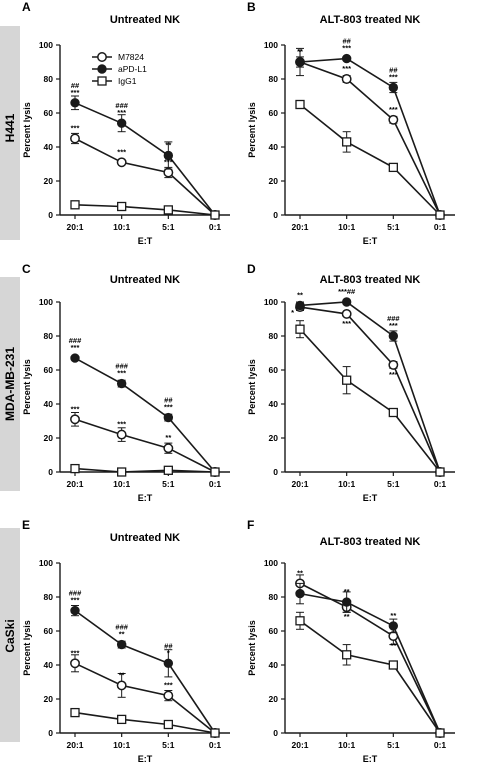  Describe the element at coordinates (440, 484) in the screenshot. I see `panel-d-xtick-label: 0:1` at that location.